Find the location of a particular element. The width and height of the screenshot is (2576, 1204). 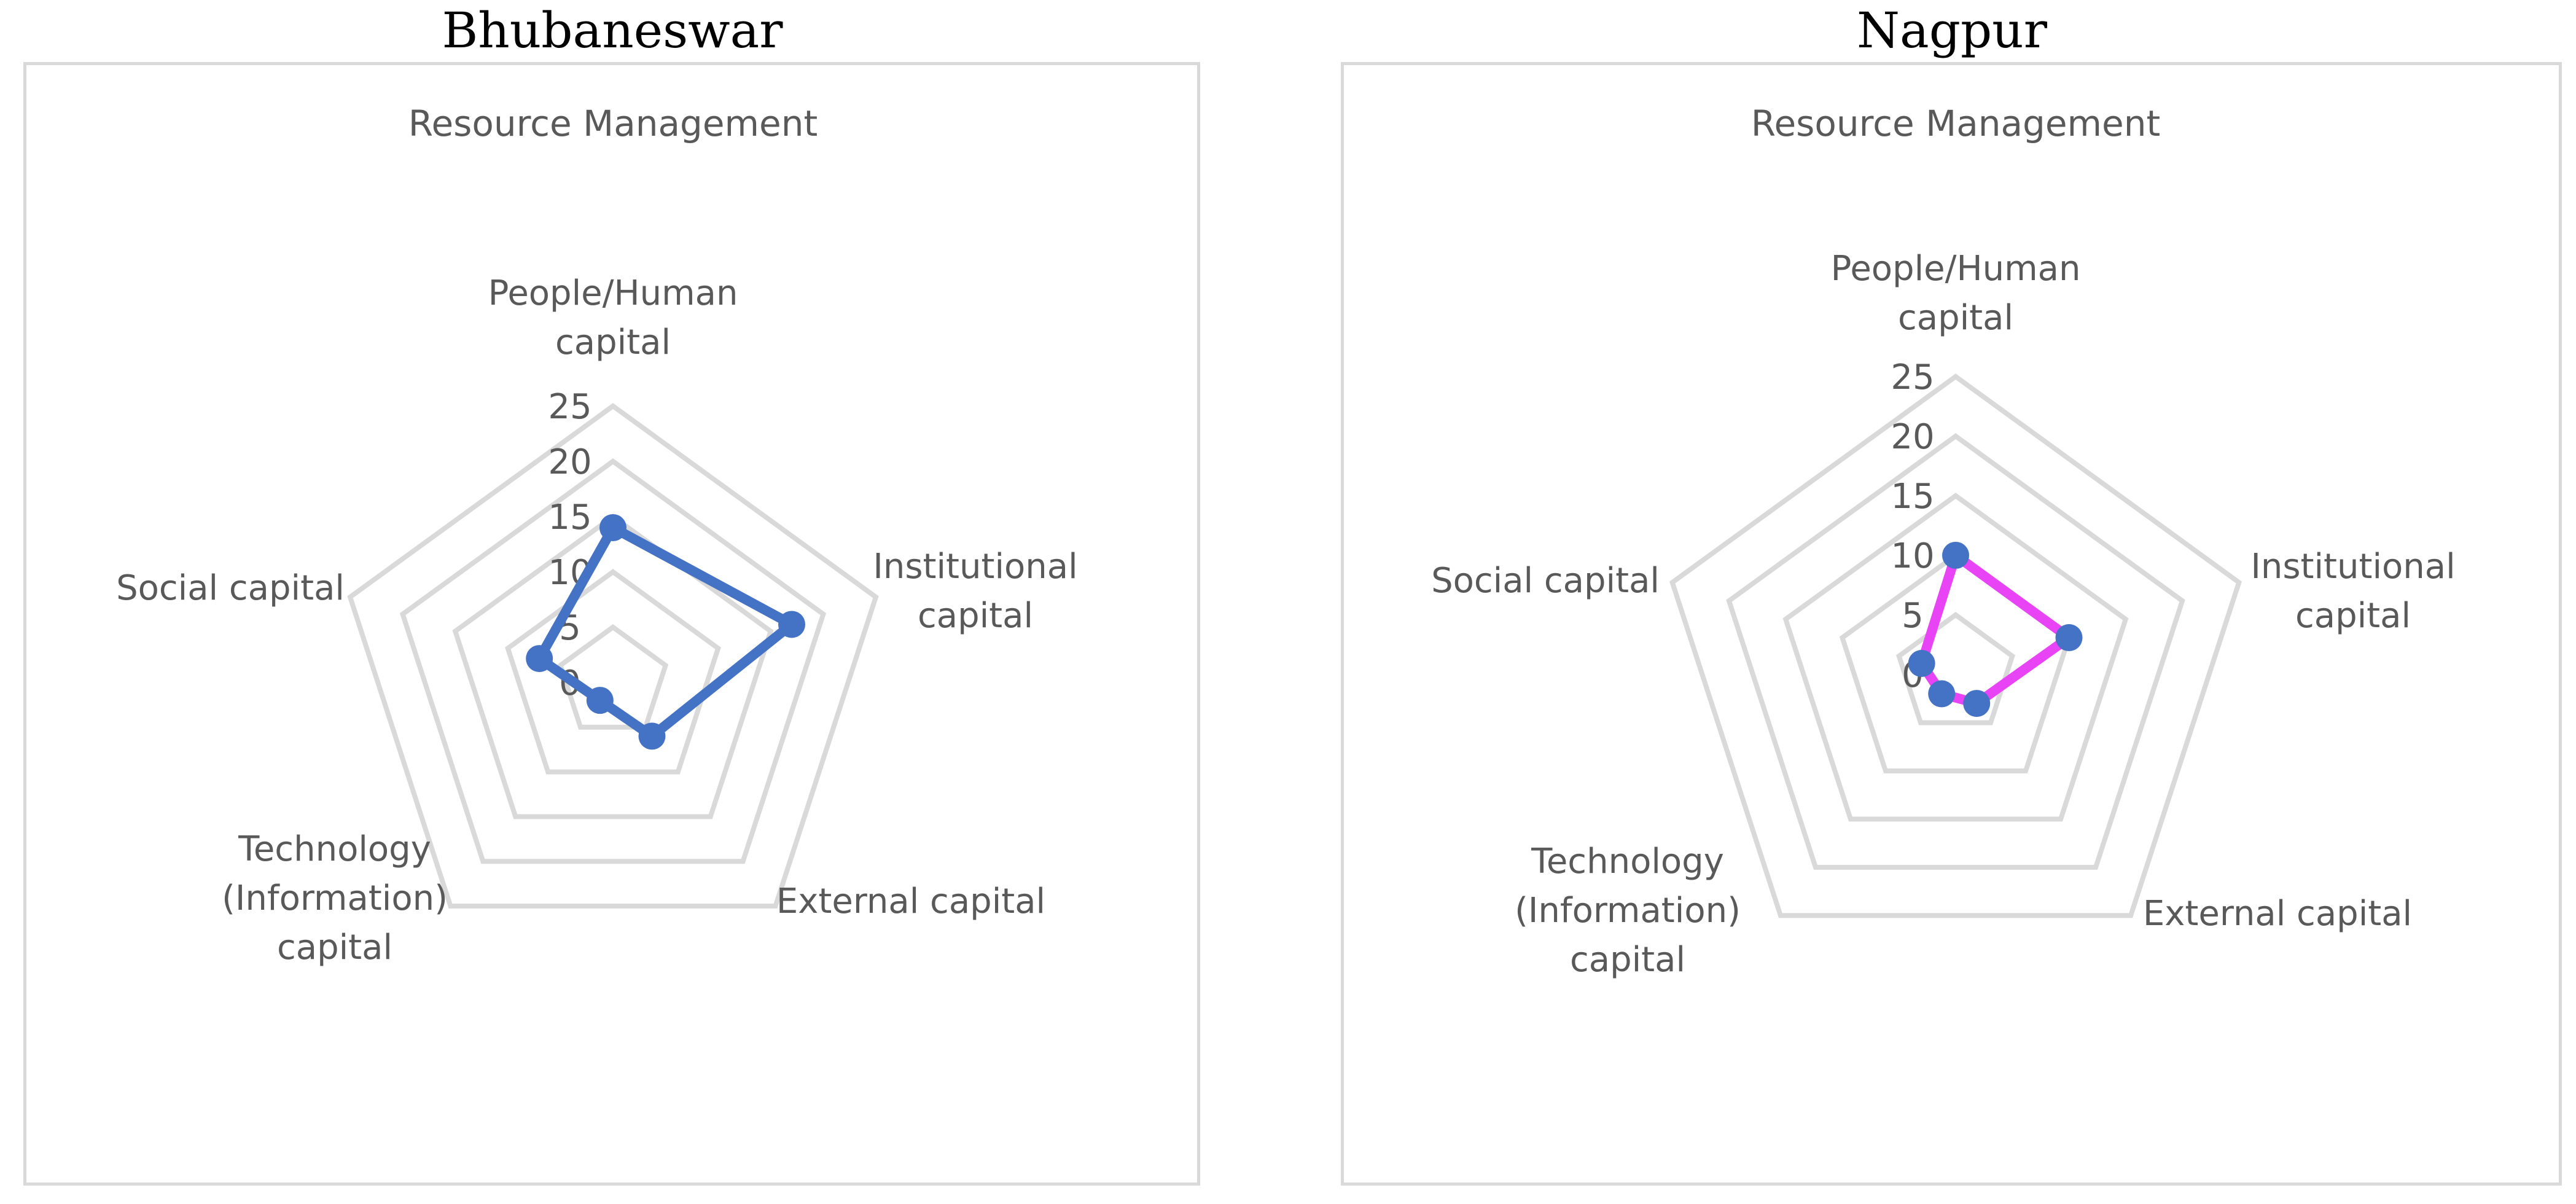

city-title-nagpur: Nagpur is located at coordinates (1952, 31).